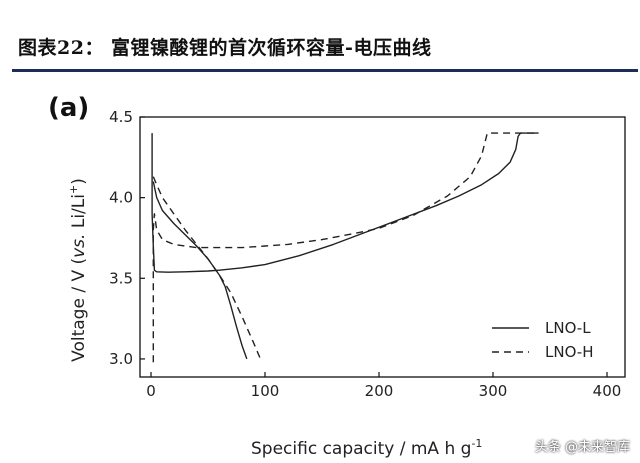  I want to click on legend: LNO-L LNO-H, so click(543, 340).